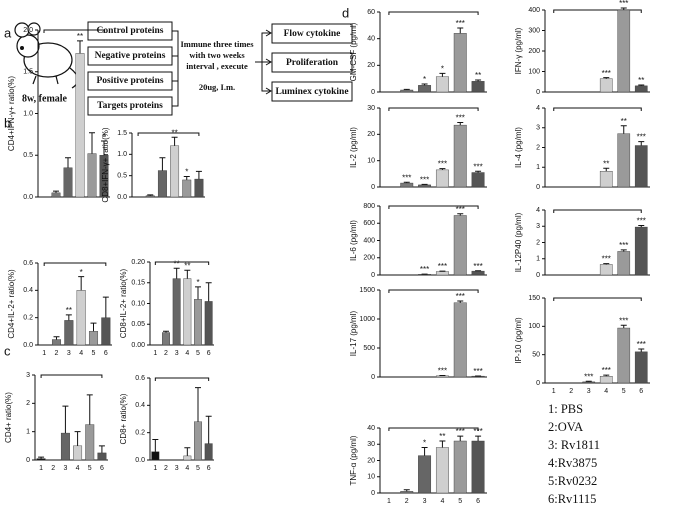 The height and width of the screenshot is (518, 685). I want to click on y-axis-label: IL-17 (pg/ml), so click(353, 333).